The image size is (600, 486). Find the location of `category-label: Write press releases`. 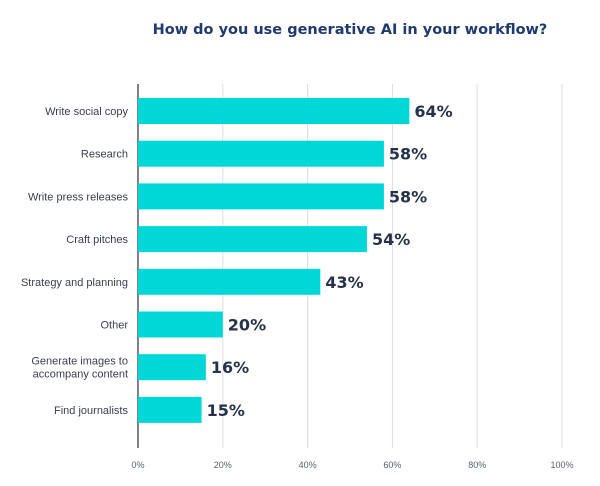

category-label: Write press releases is located at coordinates (78, 197).